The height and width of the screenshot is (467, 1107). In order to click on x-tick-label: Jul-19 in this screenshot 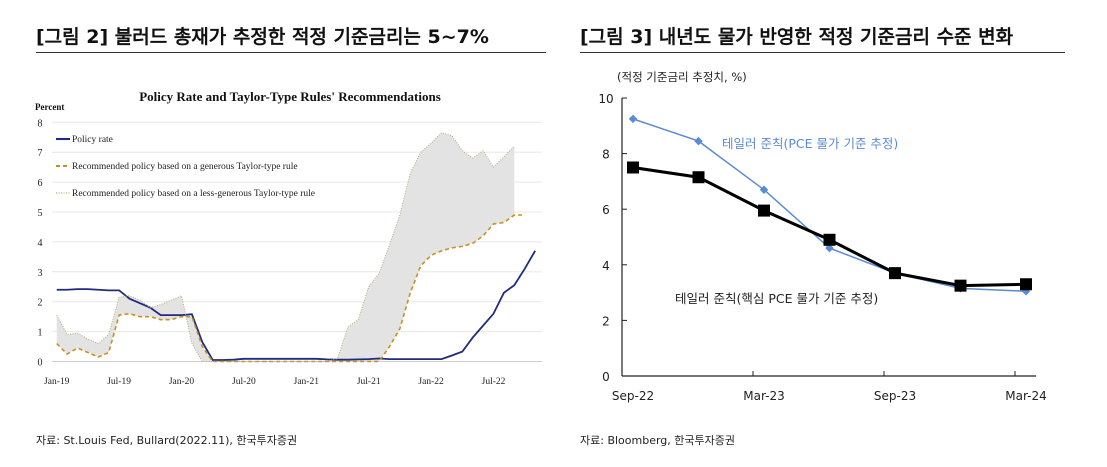, I will do `click(119, 382)`.